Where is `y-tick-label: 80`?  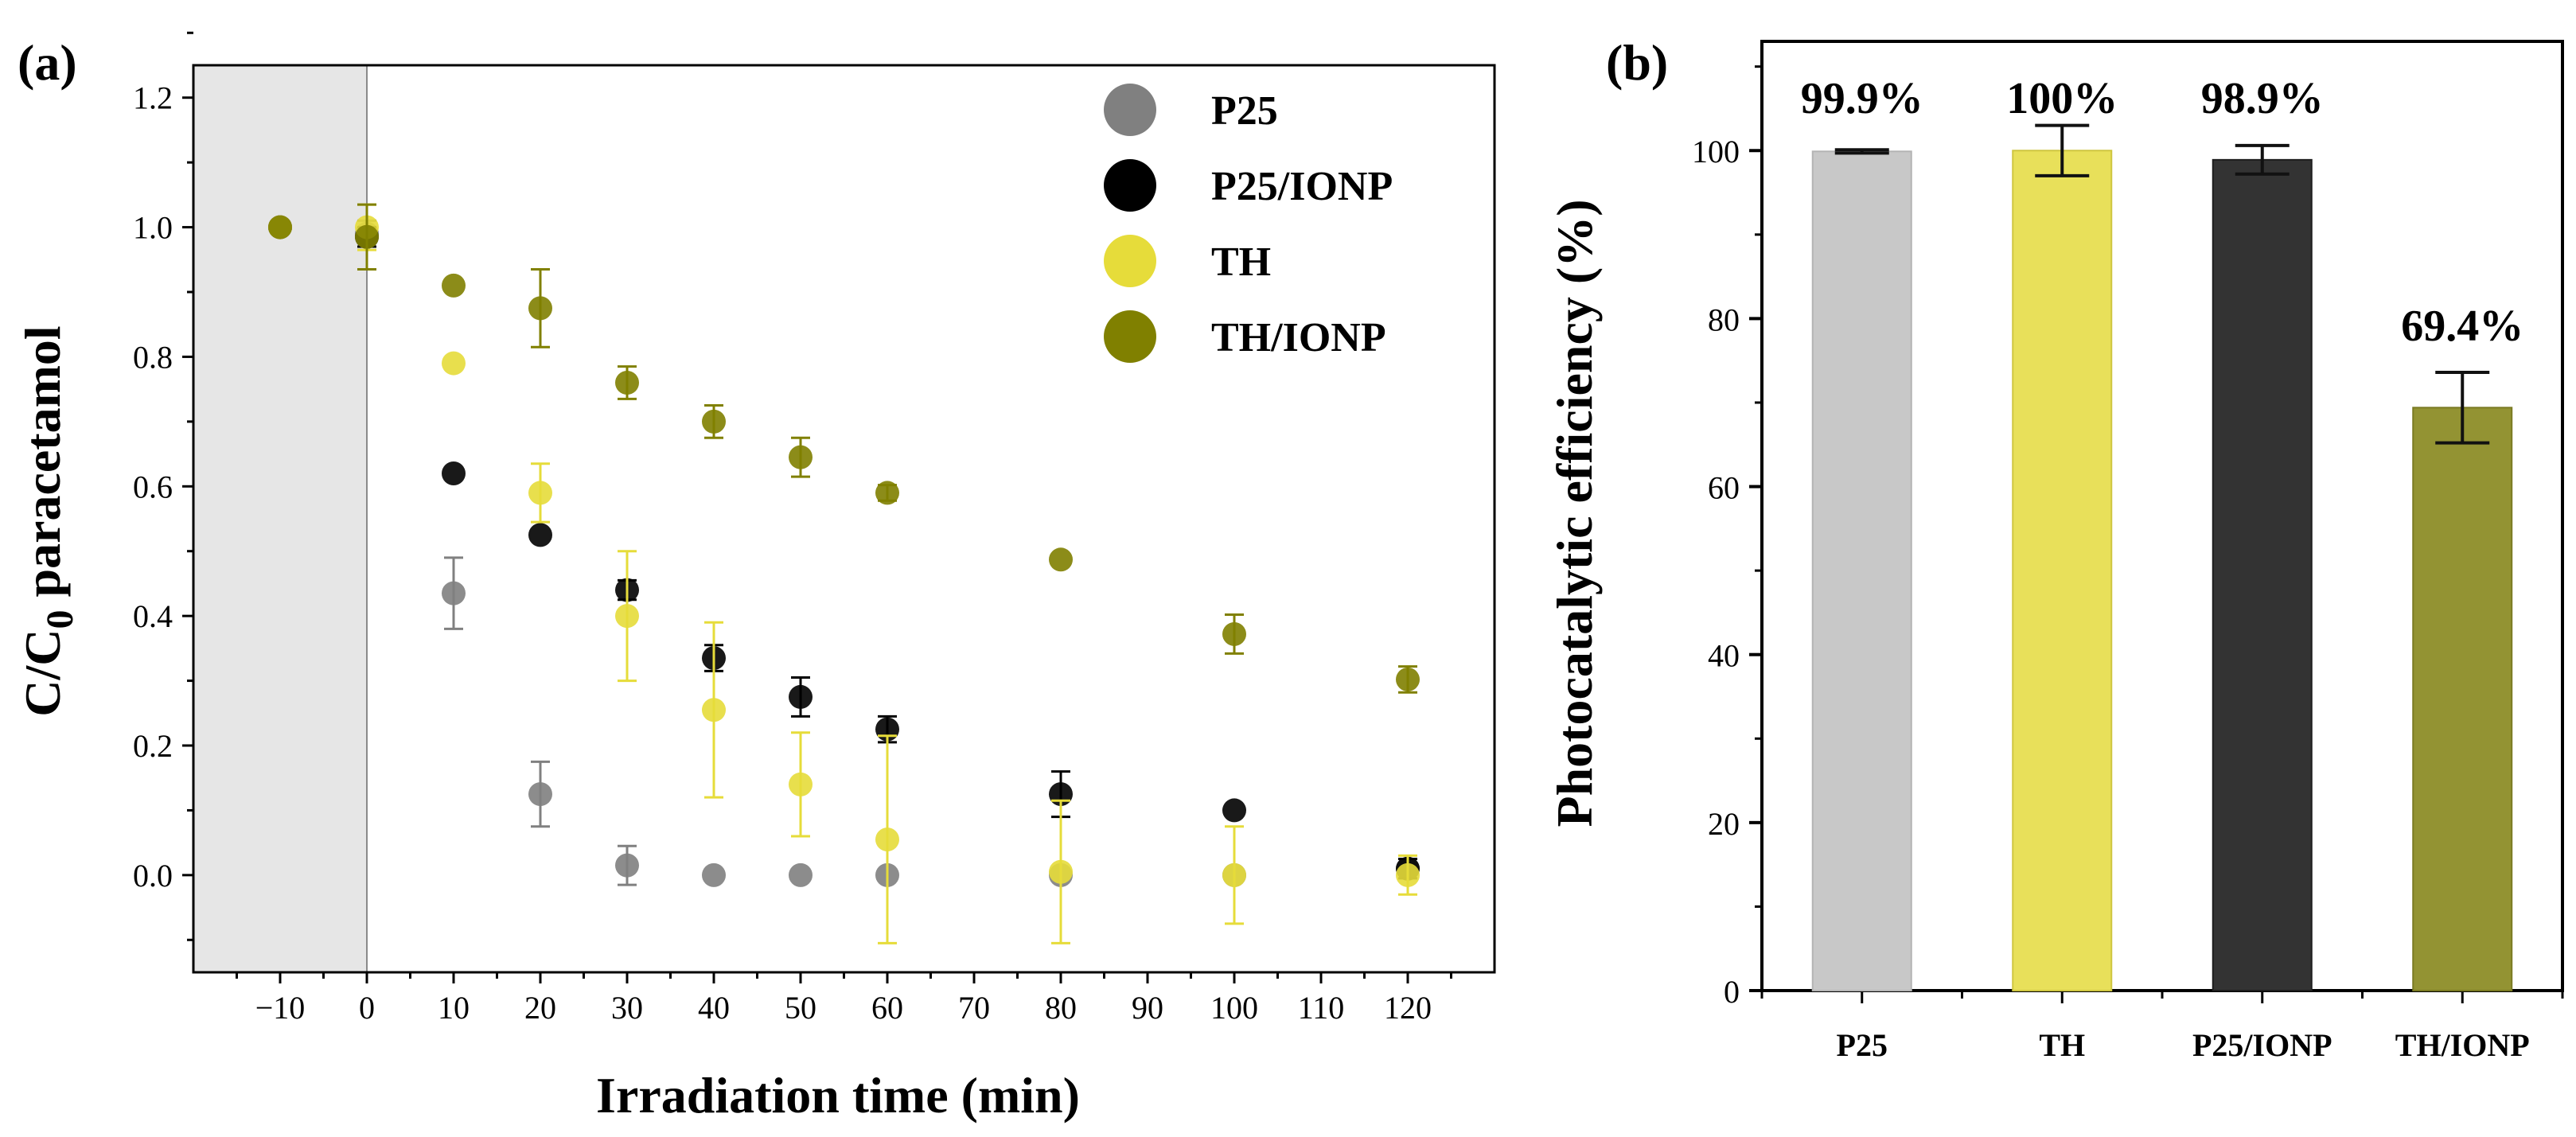 y-tick-label: 80 is located at coordinates (1724, 319).